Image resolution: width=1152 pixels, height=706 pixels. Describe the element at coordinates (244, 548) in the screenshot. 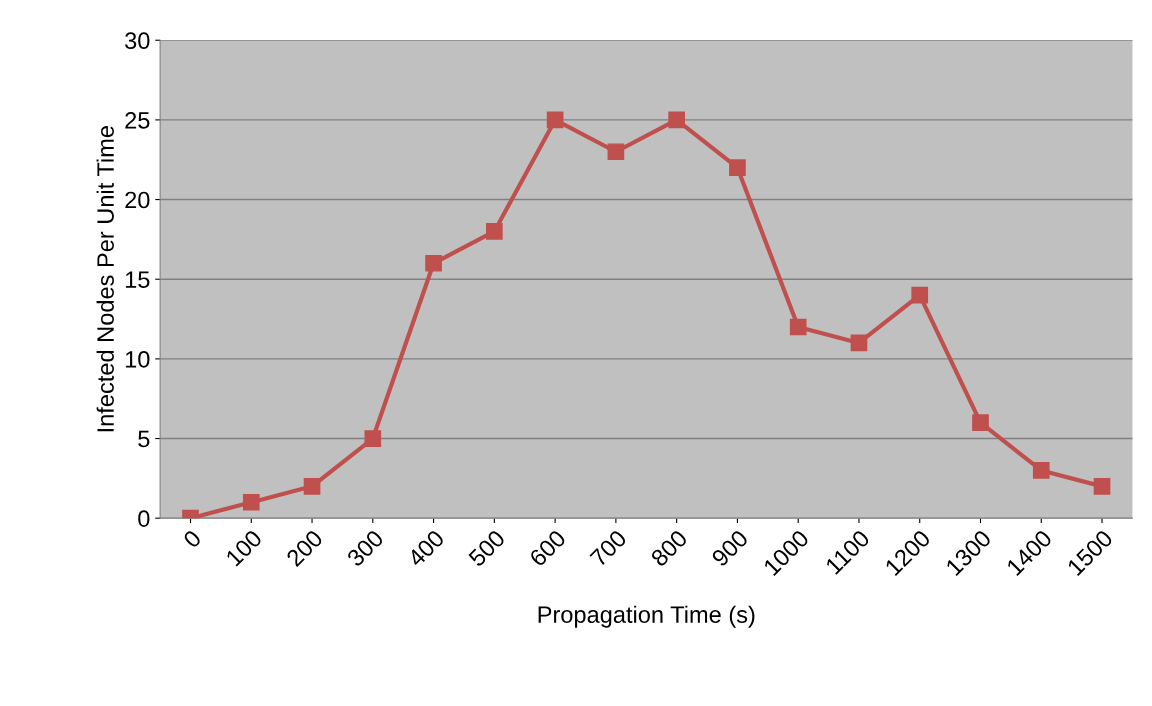

I see `x-tick-label: 100` at that location.